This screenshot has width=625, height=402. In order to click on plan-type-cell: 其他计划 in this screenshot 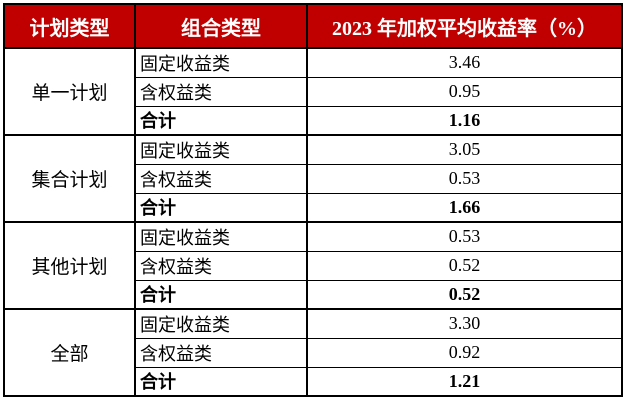, I will do `click(69, 265)`.